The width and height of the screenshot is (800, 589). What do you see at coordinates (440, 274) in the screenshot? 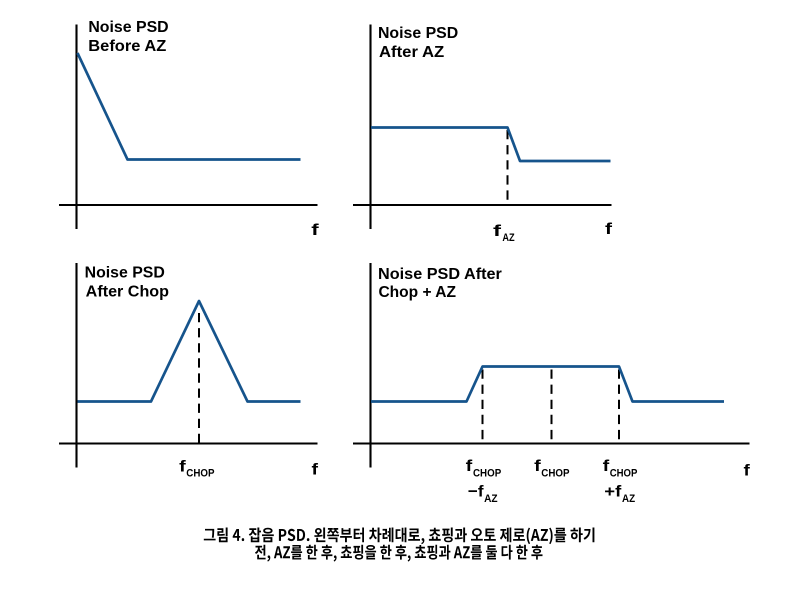
I see `svg-text: Noise PSD After` at bounding box center [440, 274].